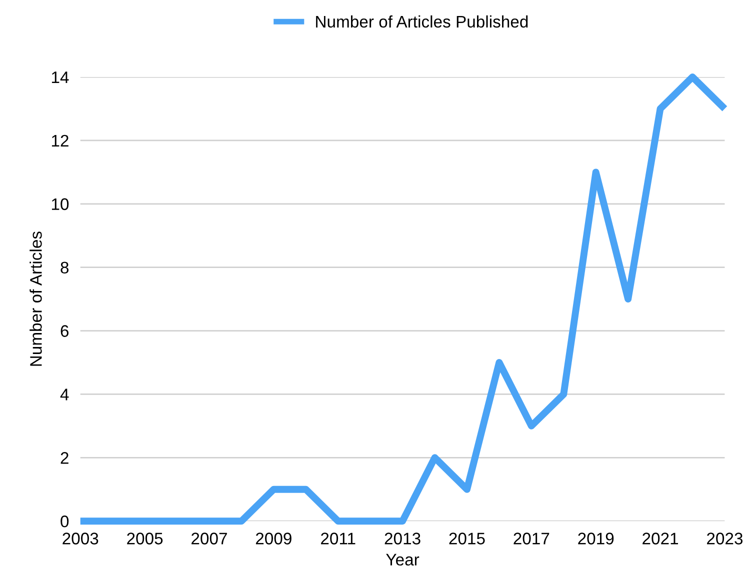 The width and height of the screenshot is (751, 579). Describe the element at coordinates (145, 538) in the screenshot. I see `x-tick-label: 2005` at that location.